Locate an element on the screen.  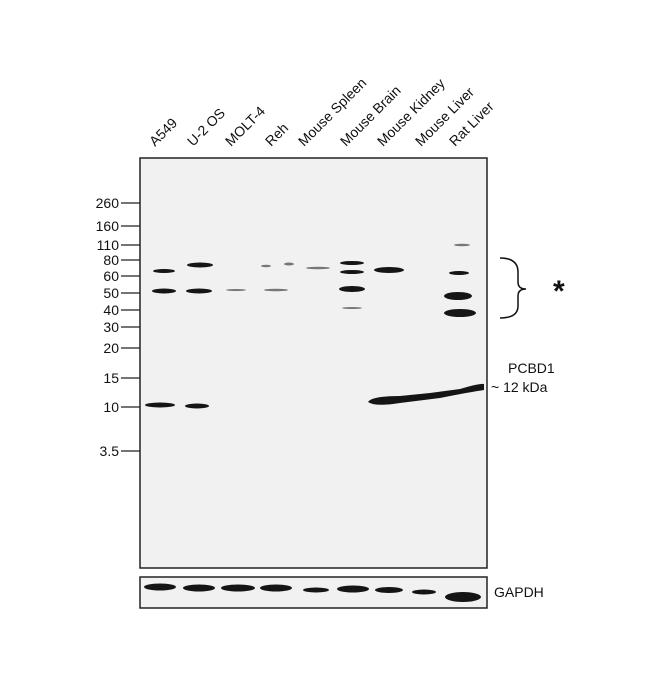
marker-label: 30 is located at coordinates (111, 327).